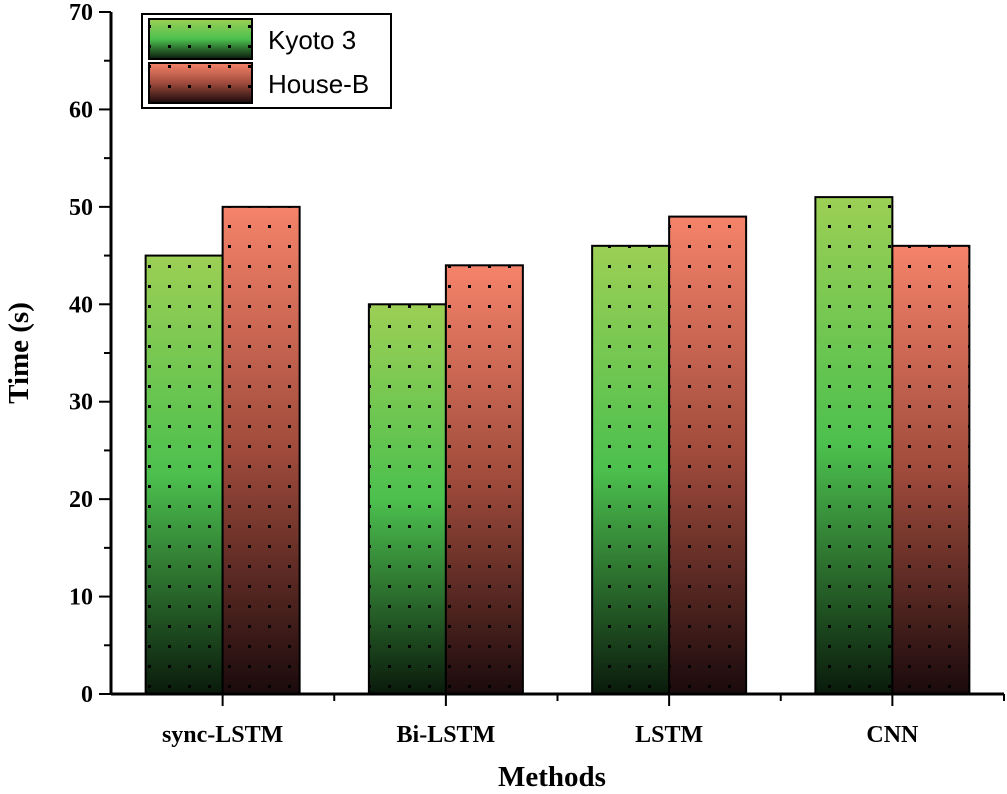  What do you see at coordinates (81, 403) in the screenshot?
I see `y-tick-label: 30` at bounding box center [81, 403].